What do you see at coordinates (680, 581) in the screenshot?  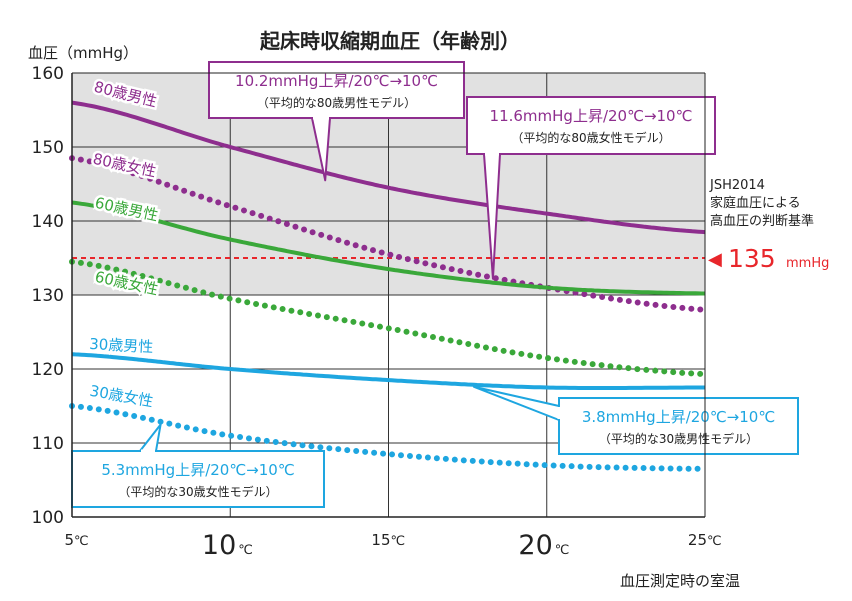 I see `x-axis-label: 血圧測定時の室温` at bounding box center [680, 581].